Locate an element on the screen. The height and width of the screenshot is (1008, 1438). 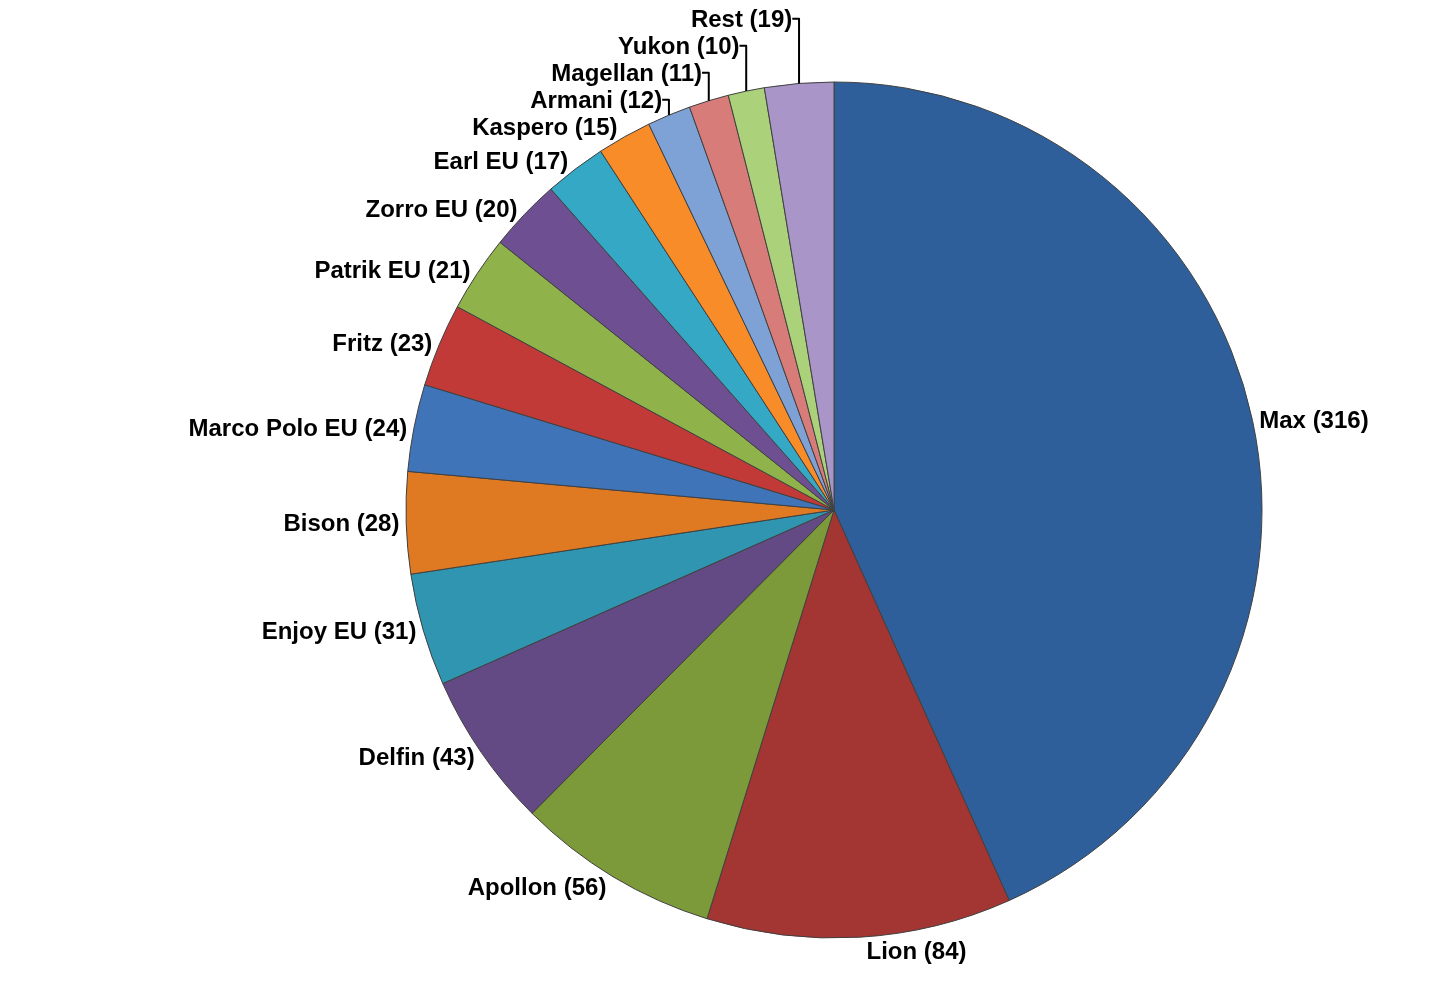
slice-label: Lion (84) is located at coordinates (916, 951).